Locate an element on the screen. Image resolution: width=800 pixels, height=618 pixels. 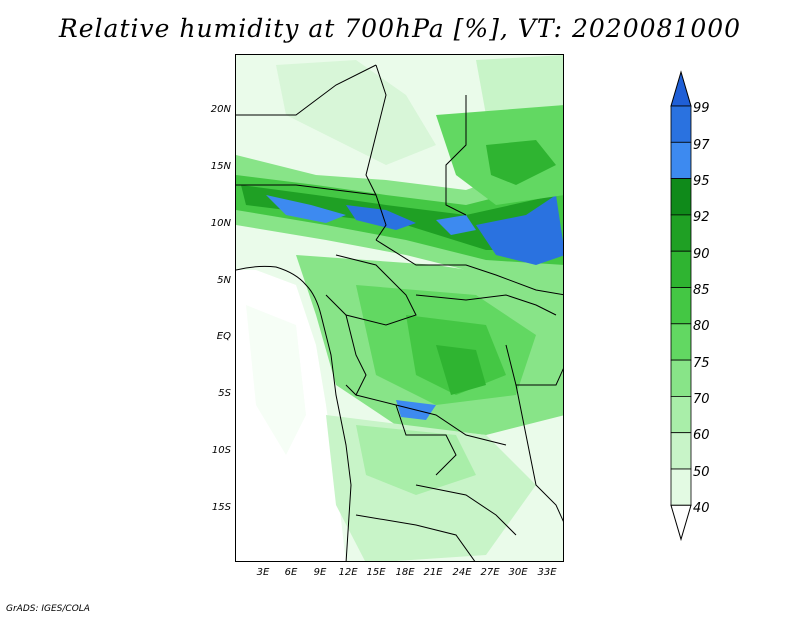
colorbar-label-99: 99 is located at coordinates (701, 108).